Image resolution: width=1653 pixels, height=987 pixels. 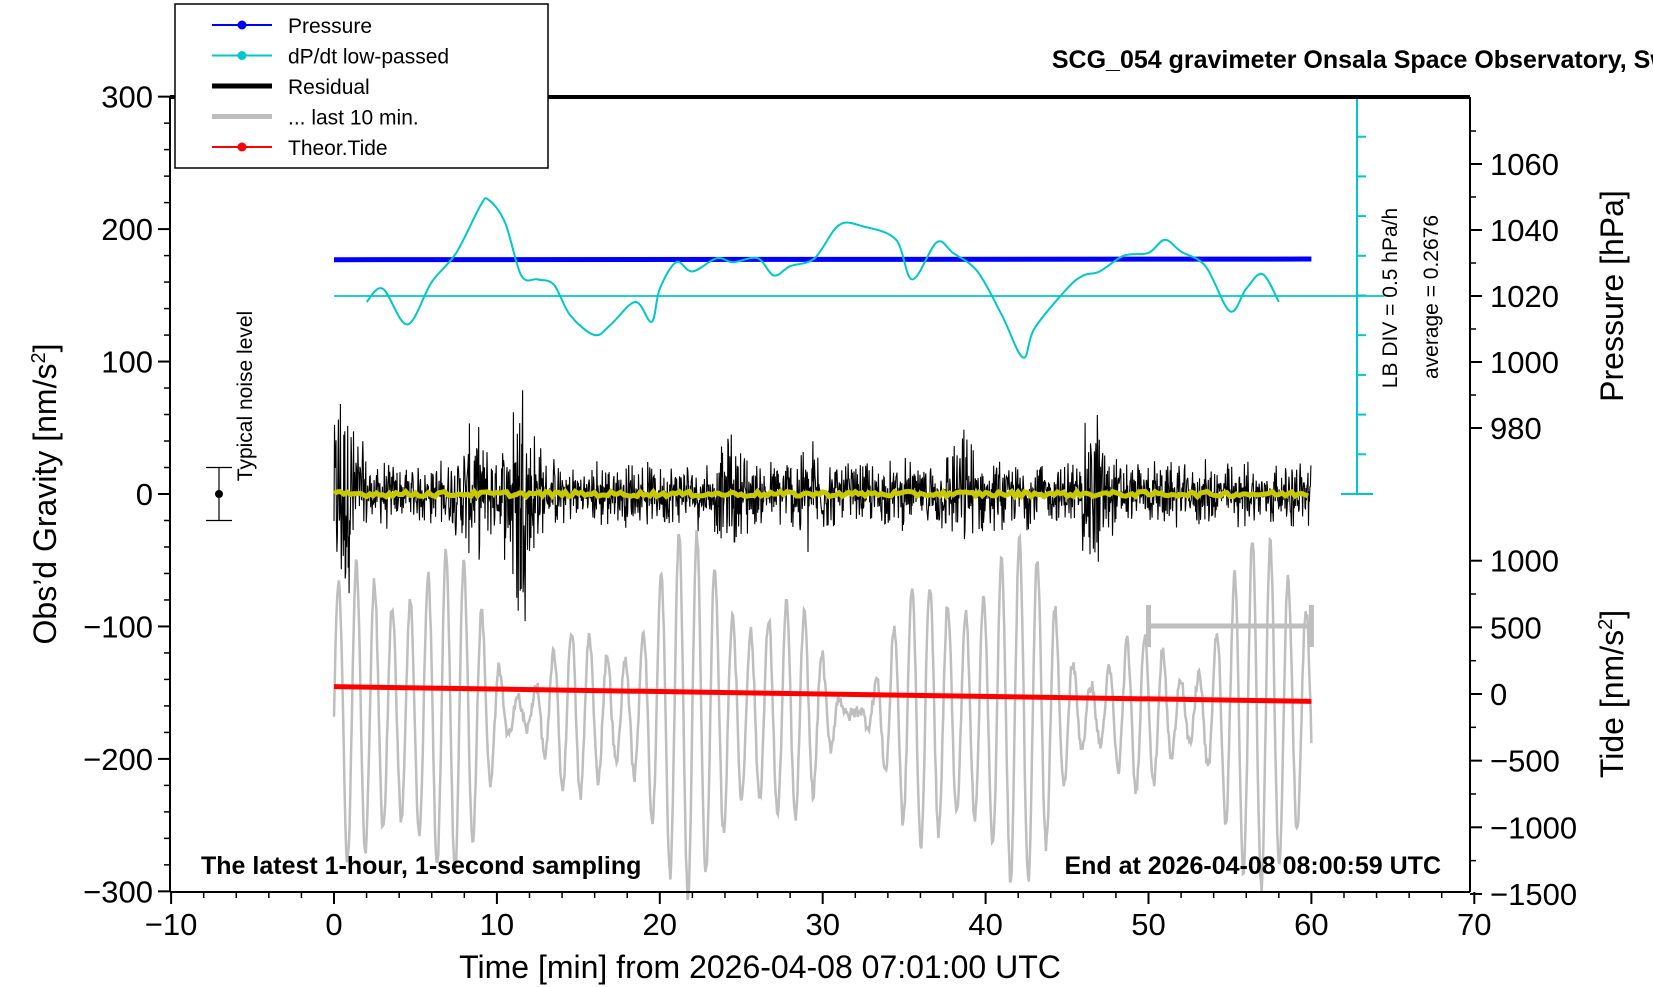 What do you see at coordinates (1474, 924) in the screenshot?
I see `x-tick-label: 70` at bounding box center [1474, 924].